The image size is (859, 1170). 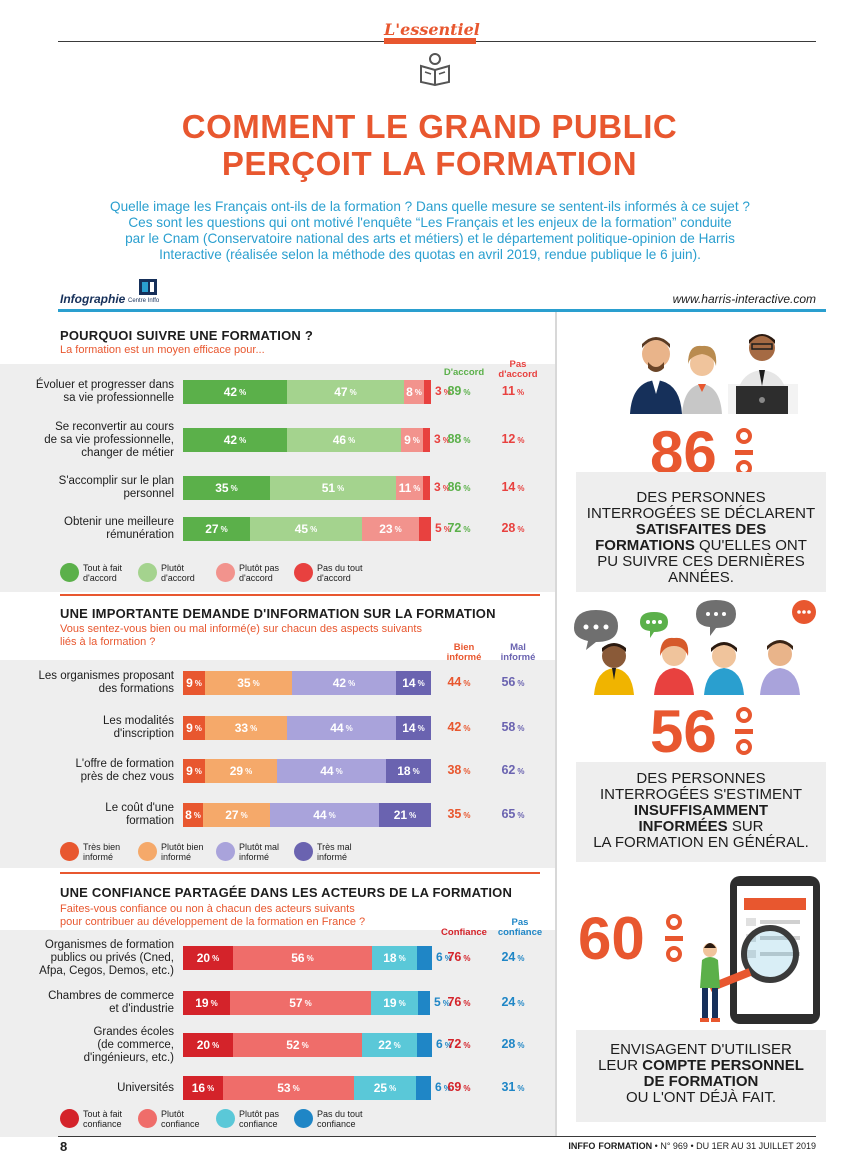 What do you see at coordinates (695, 647) in the screenshot?
I see `talking-people-illustration` at bounding box center [695, 647].